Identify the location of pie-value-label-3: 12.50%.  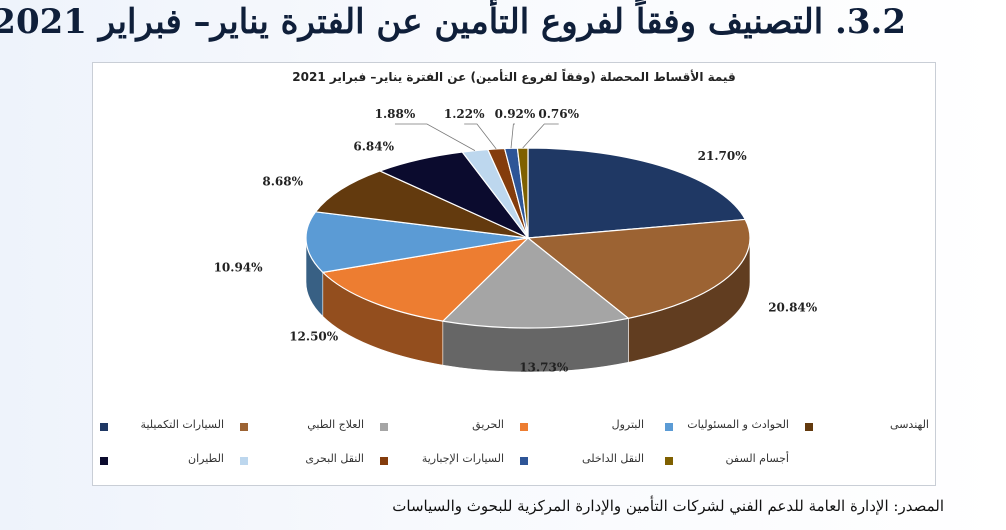
(314, 337).